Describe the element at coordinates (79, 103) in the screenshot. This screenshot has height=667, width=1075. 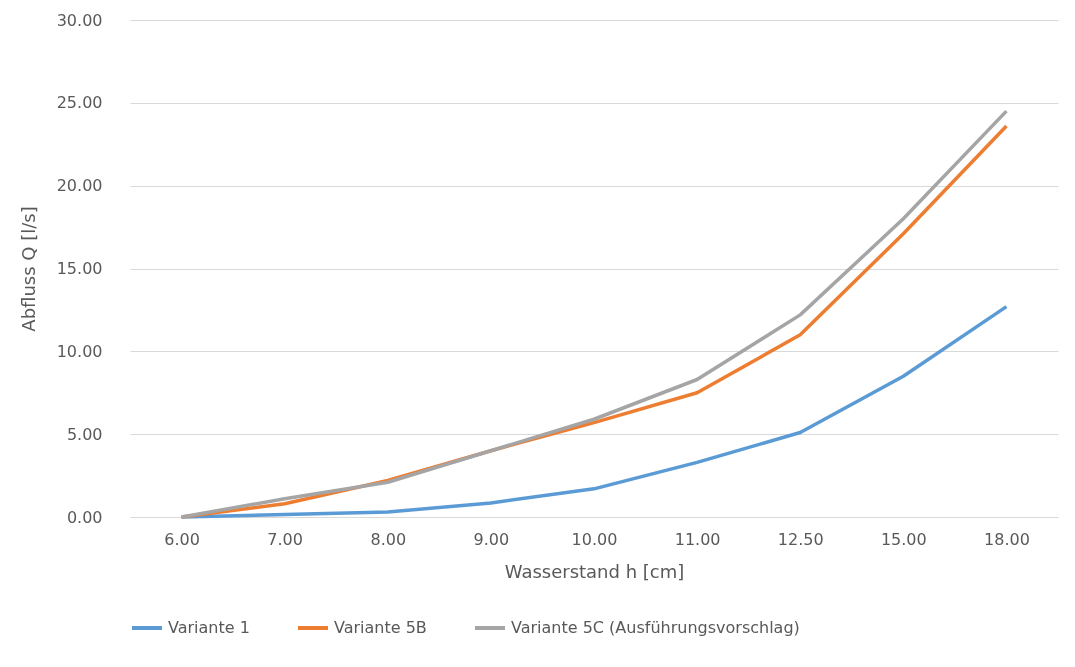
I see `y-tick-label: 25.00` at that location.